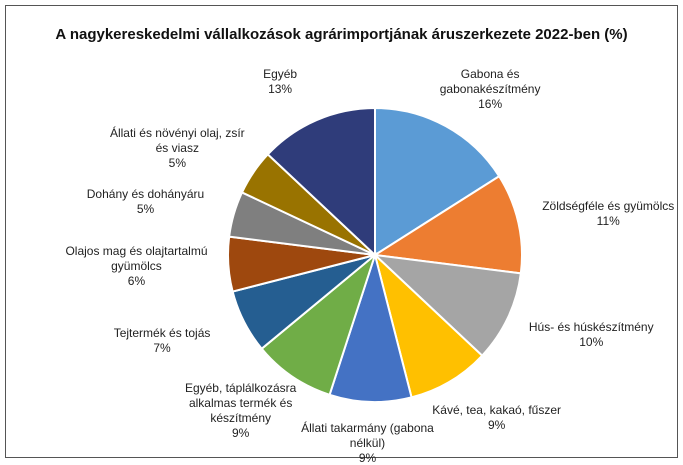 This screenshot has width=683, height=465. I want to click on slice-label: Hús- és húskészítmény 10%, so click(591, 335).